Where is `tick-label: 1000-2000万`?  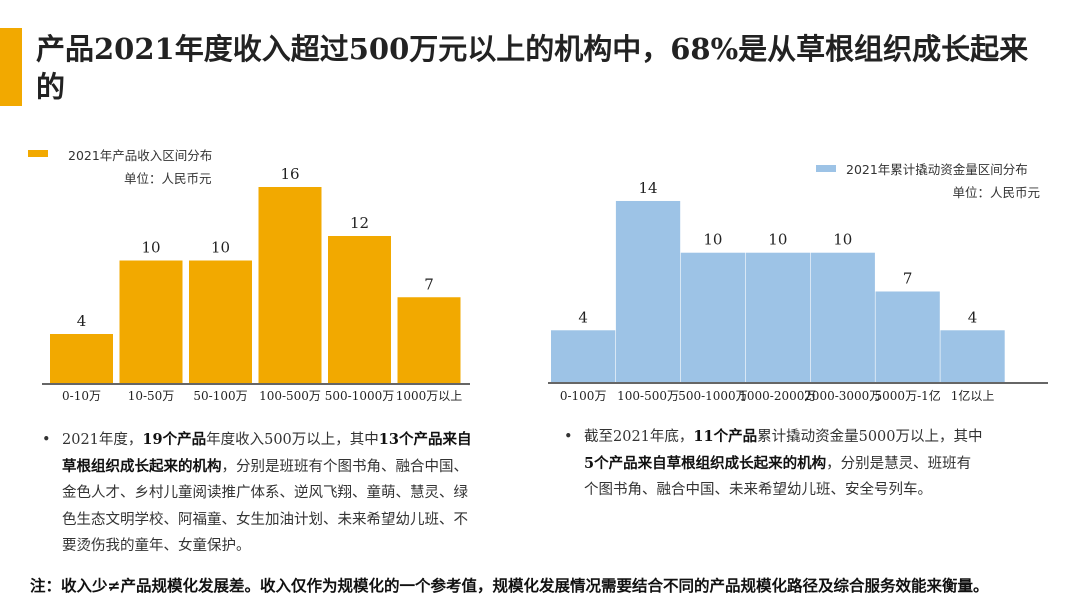
tick-label: 1000-2000万 is located at coordinates (777, 396).